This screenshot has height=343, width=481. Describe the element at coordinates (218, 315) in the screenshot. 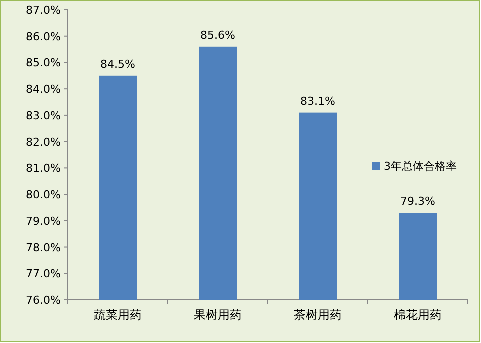

I see `x-tick-label: 果树用药` at that location.